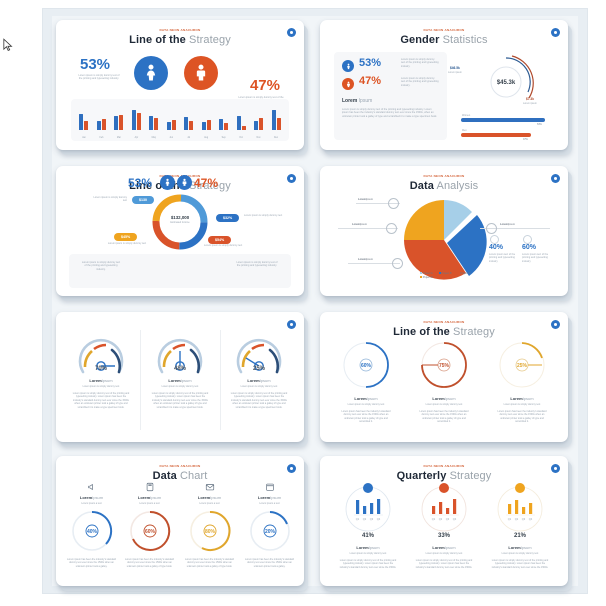 The height and width of the screenshot is (606, 606). Describe the element at coordinates (506, 83) in the screenshot. I see `svg-text: $45.3k` at that location.